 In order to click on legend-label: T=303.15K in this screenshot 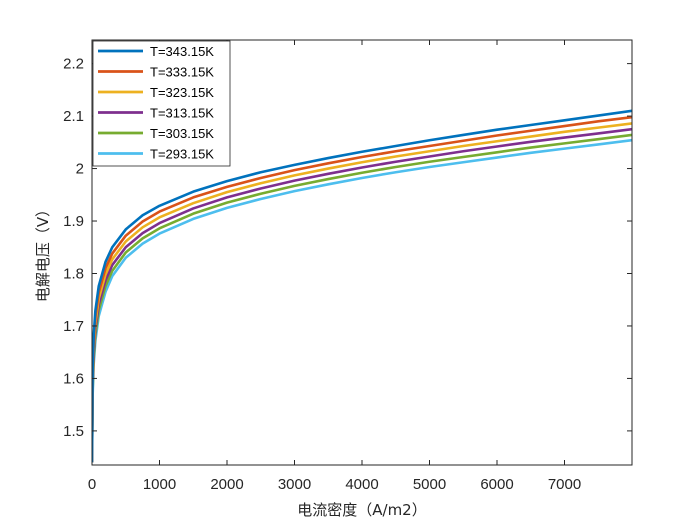, I will do `click(182, 133)`.